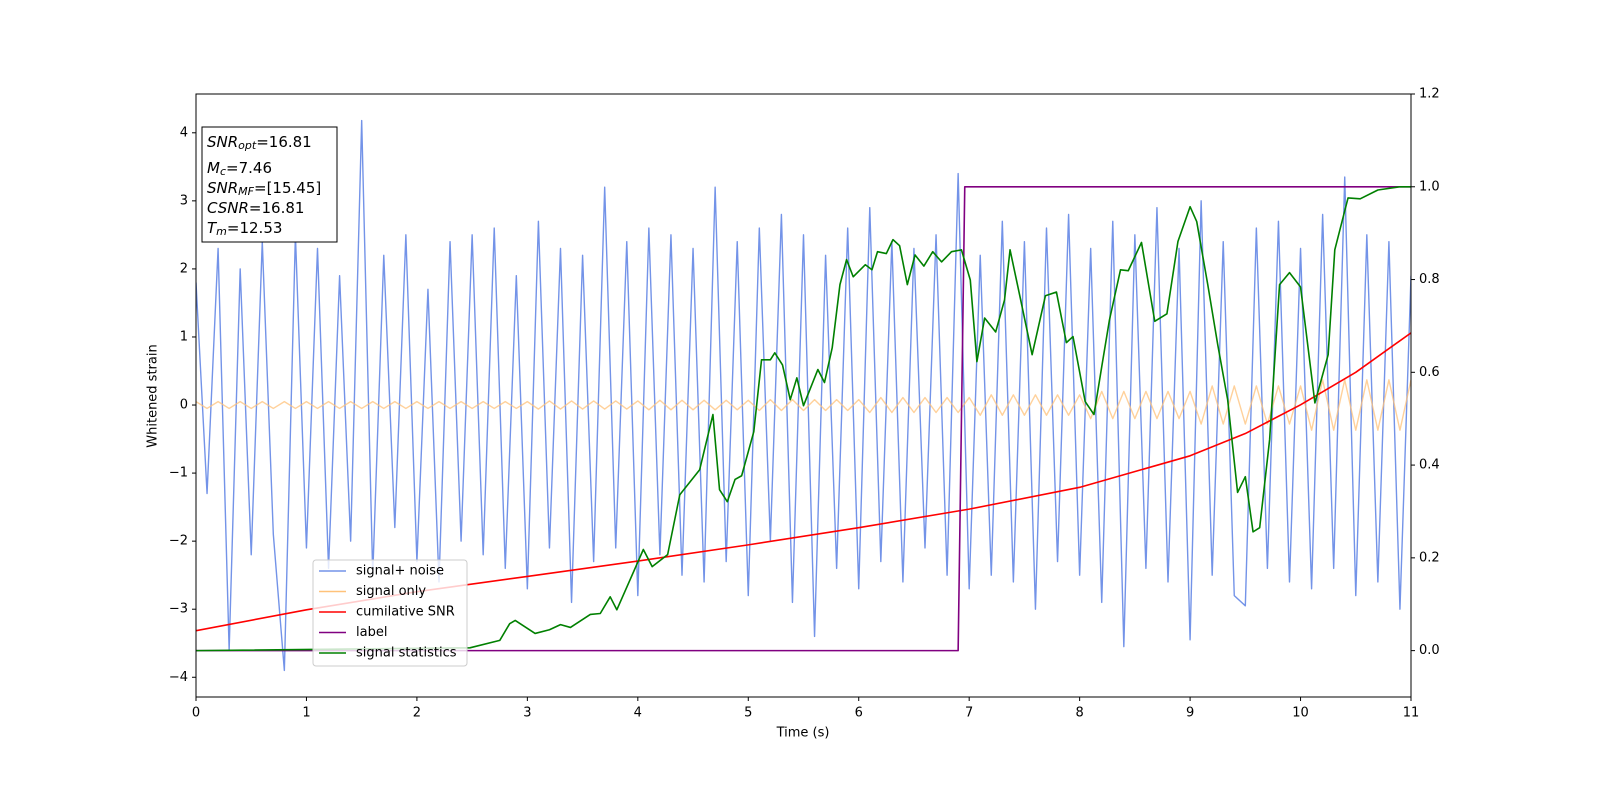 The width and height of the screenshot is (1600, 800). Describe the element at coordinates (223, 171) in the screenshot. I see `annotation-subscript: c` at that location.